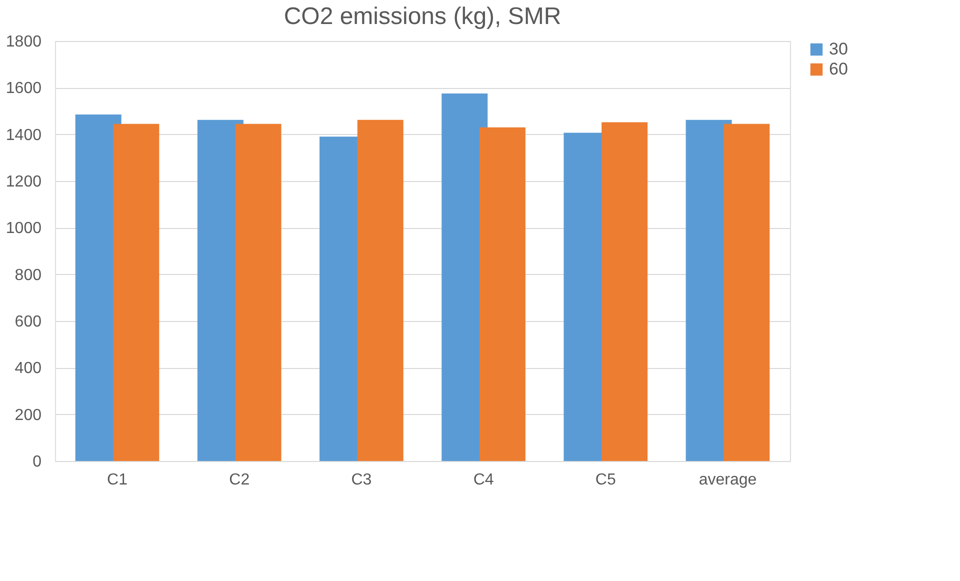  Describe the element at coordinates (24, 229) in the screenshot. I see `y-tick-label: 1000` at that location.